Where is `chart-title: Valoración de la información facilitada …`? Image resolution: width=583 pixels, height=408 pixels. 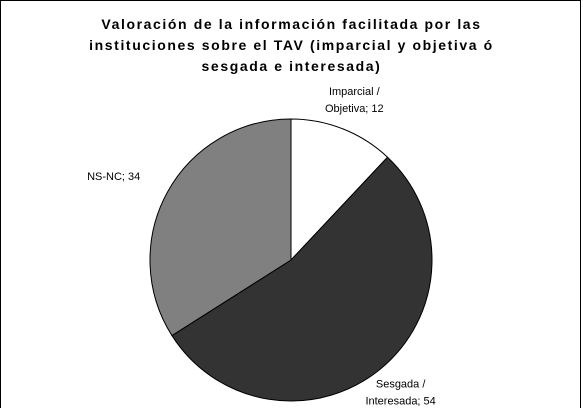 chart-title: Valoración de la información facilitada … is located at coordinates (291, 45).